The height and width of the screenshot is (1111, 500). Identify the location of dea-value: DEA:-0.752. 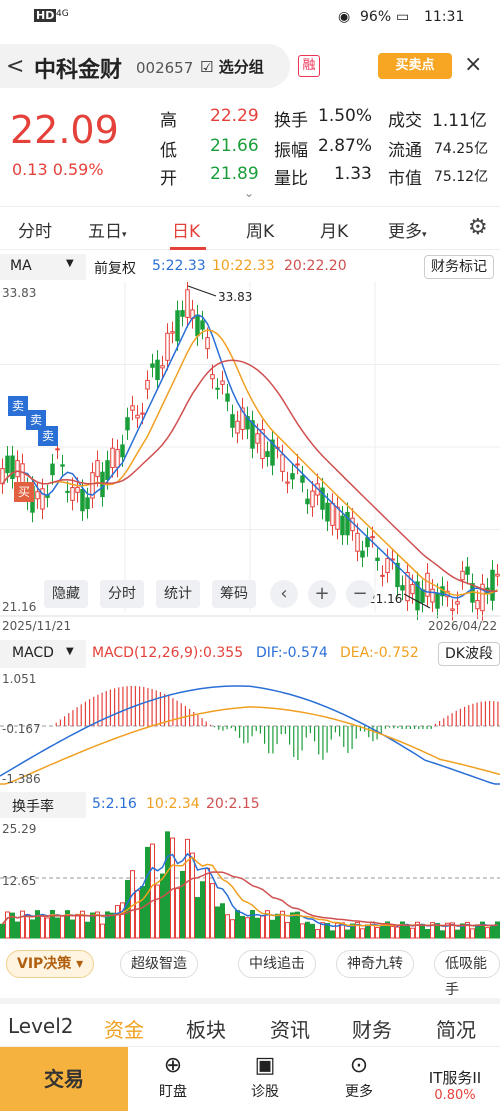
(379, 653).